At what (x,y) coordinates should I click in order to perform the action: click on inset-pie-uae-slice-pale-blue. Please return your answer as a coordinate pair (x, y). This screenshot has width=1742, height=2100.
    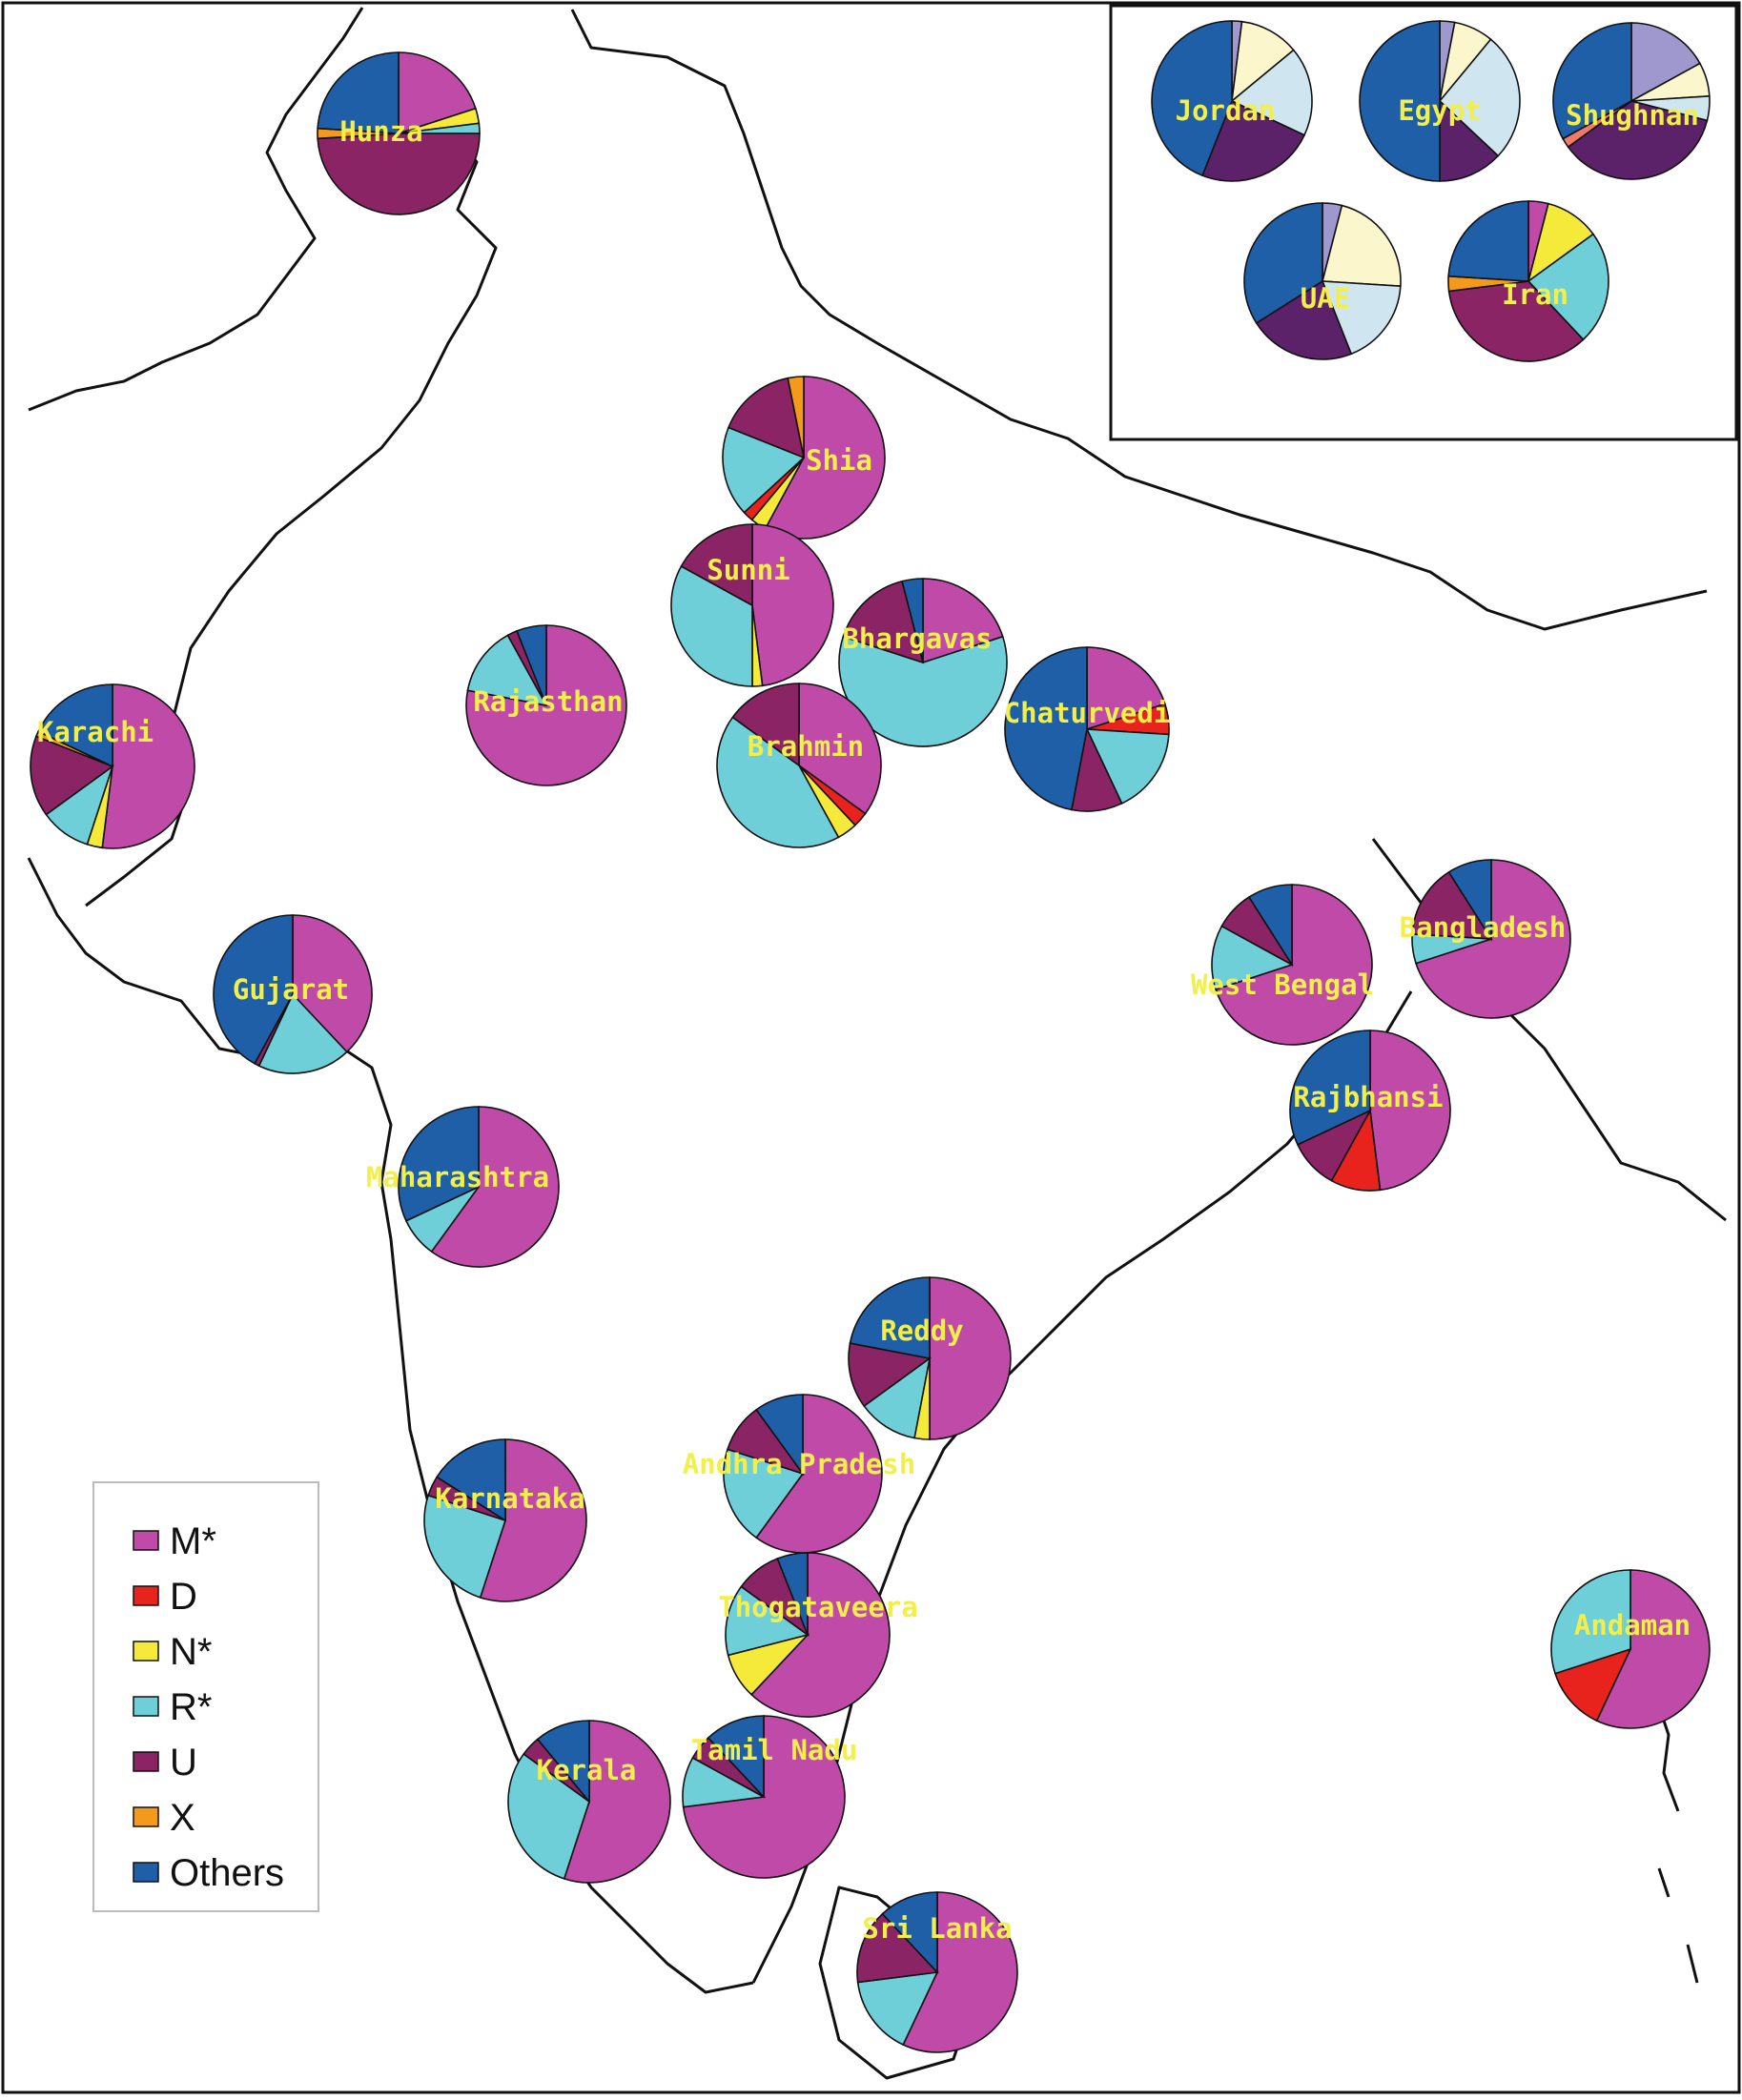
    Looking at the image, I should click on (1362, 318).